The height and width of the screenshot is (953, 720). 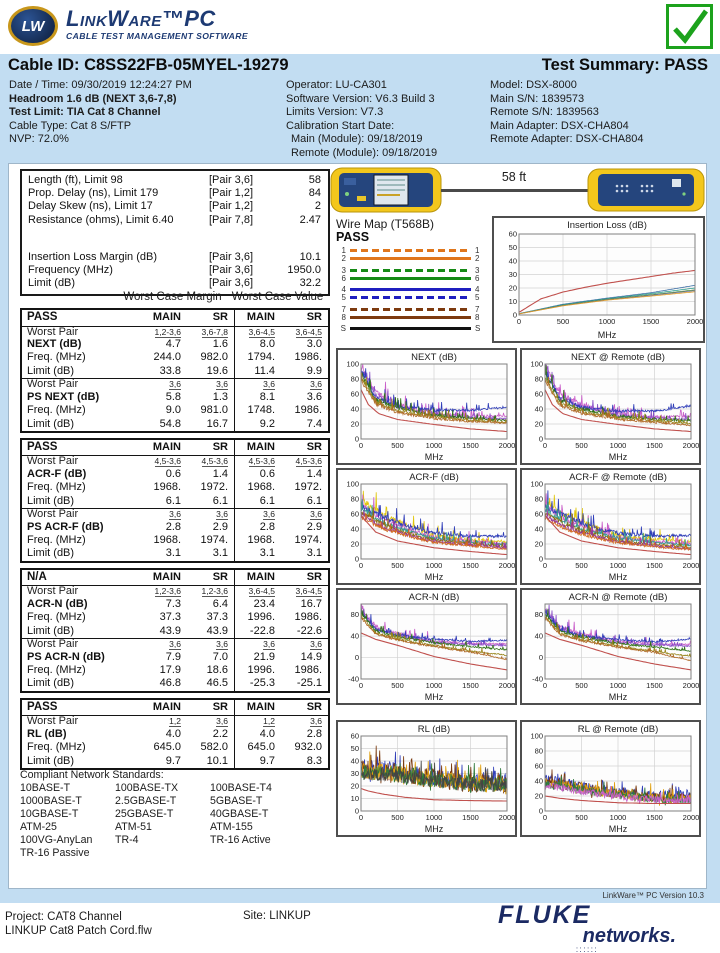 What do you see at coordinates (170, 670) in the screenshot?
I see `table-cell: 17.9` at bounding box center [170, 670].